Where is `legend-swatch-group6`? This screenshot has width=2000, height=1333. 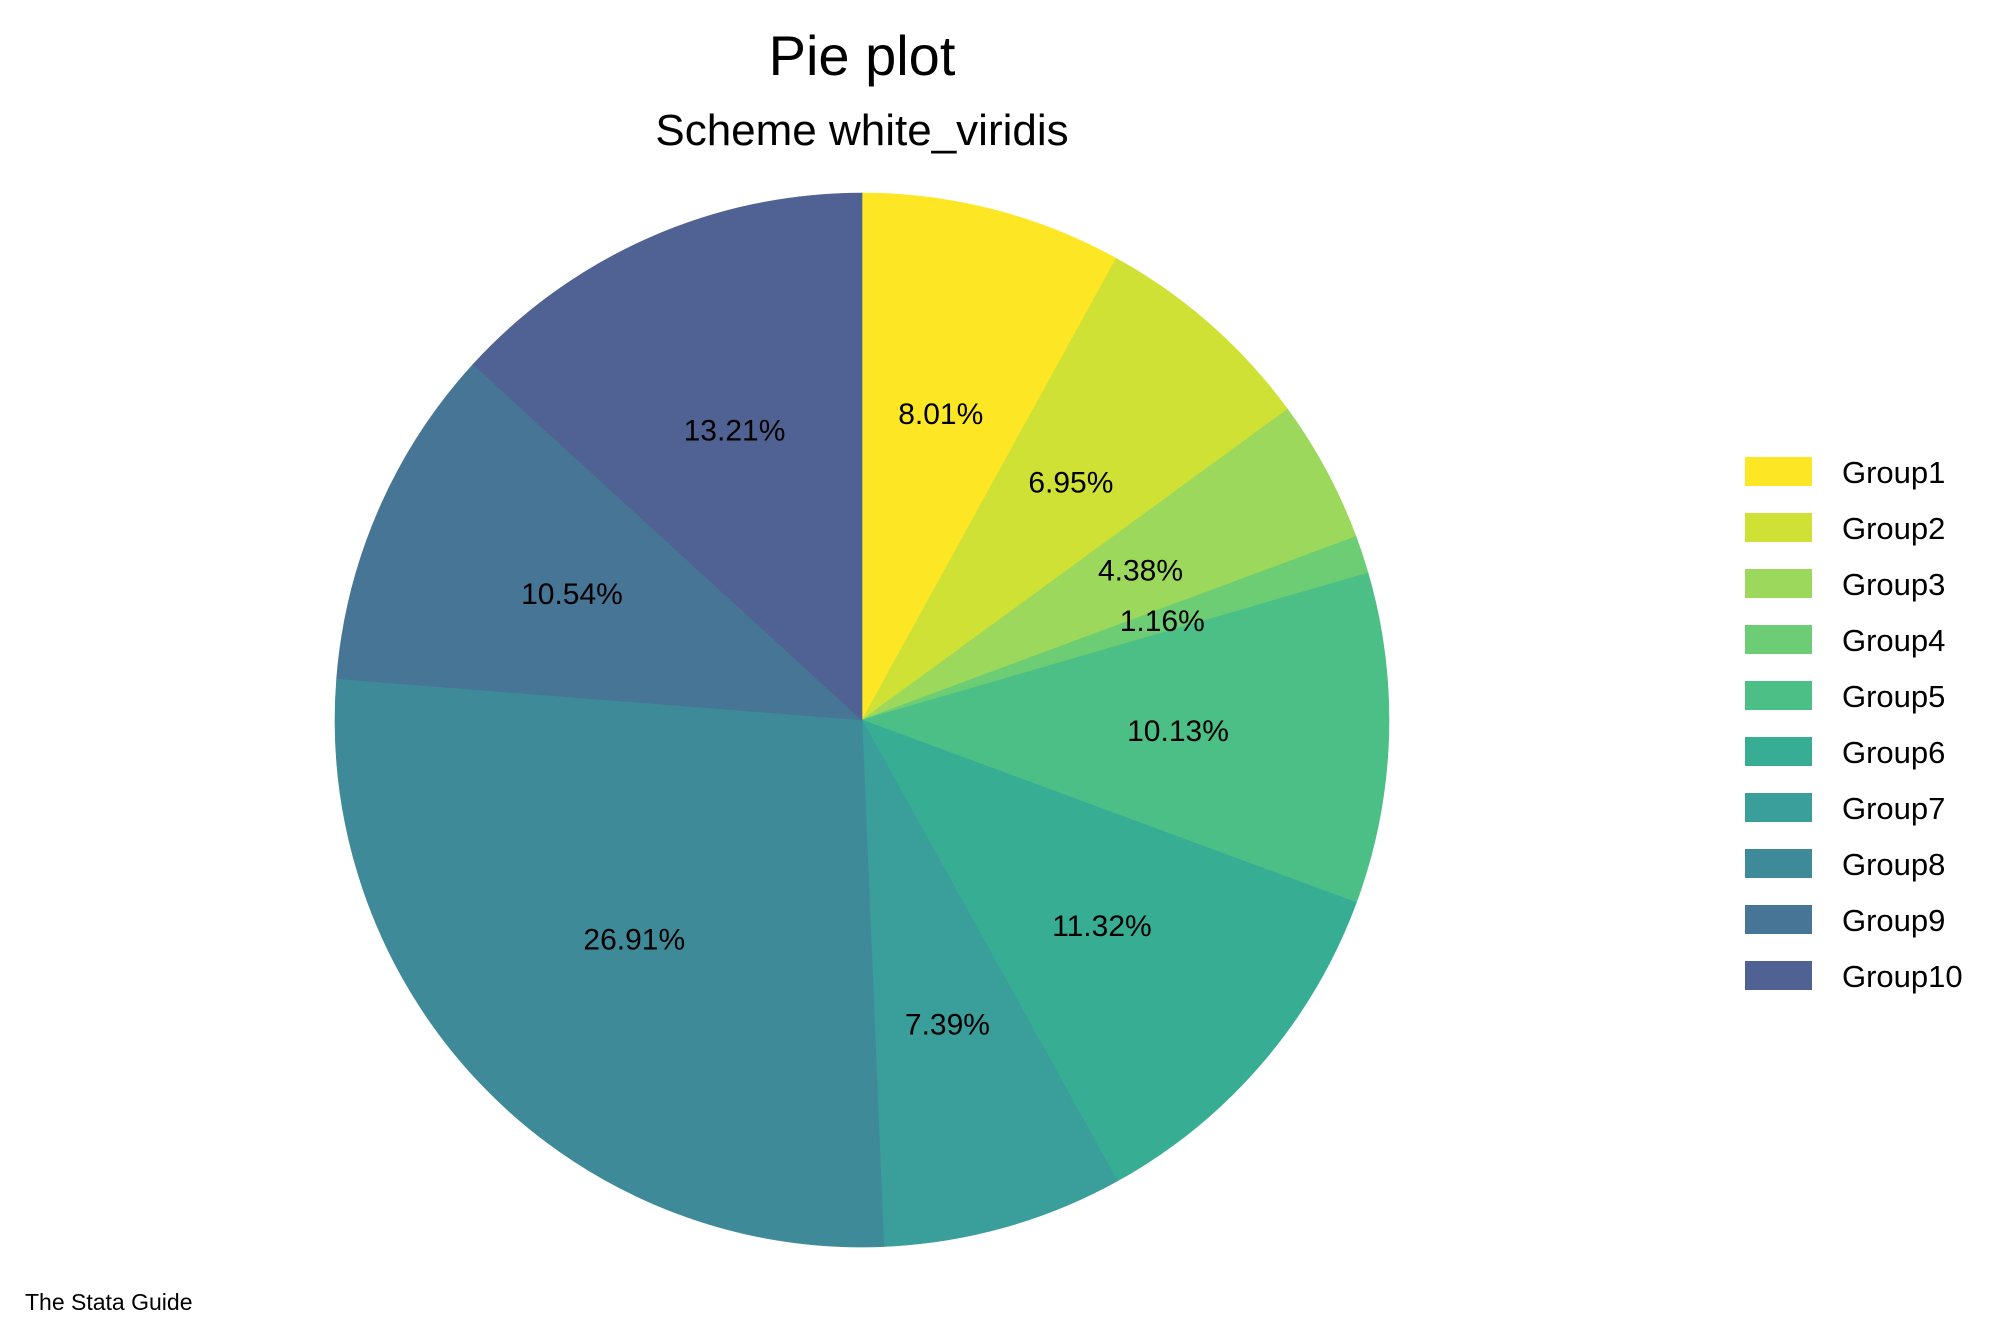 legend-swatch-group6 is located at coordinates (1778, 751).